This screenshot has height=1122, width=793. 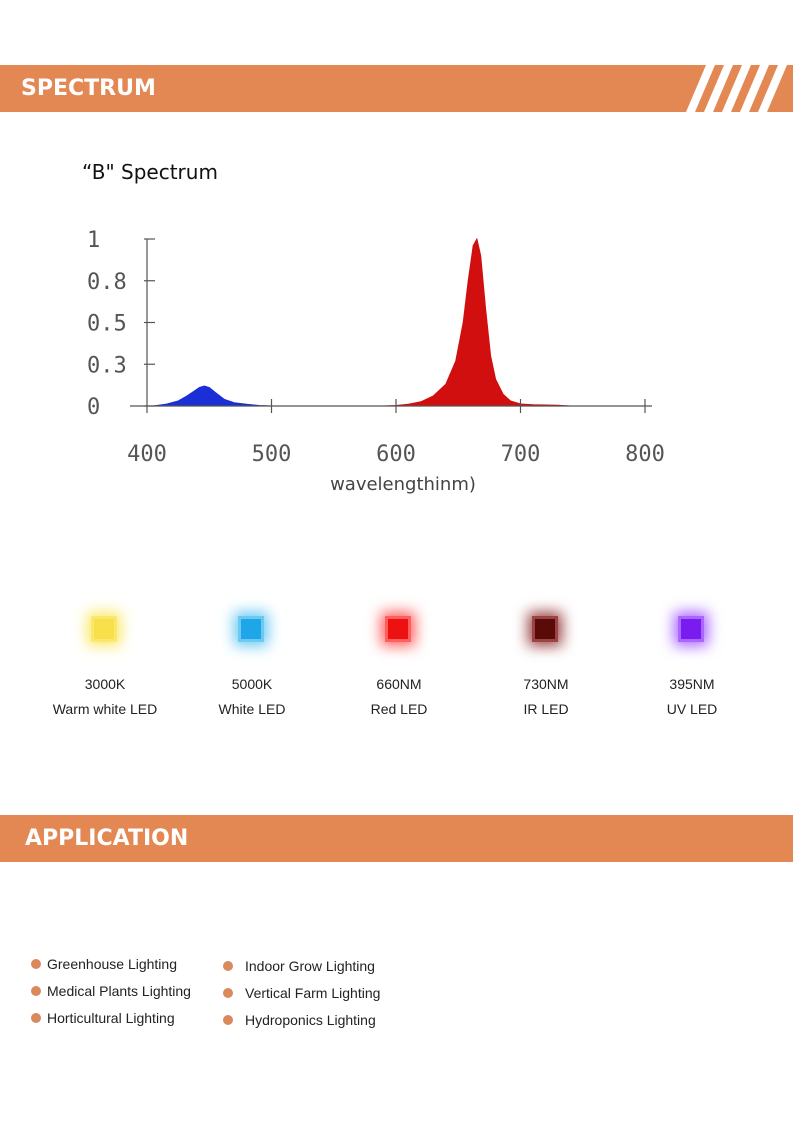 What do you see at coordinates (399, 709) in the screenshot?
I see `led-name: Red LED` at bounding box center [399, 709].